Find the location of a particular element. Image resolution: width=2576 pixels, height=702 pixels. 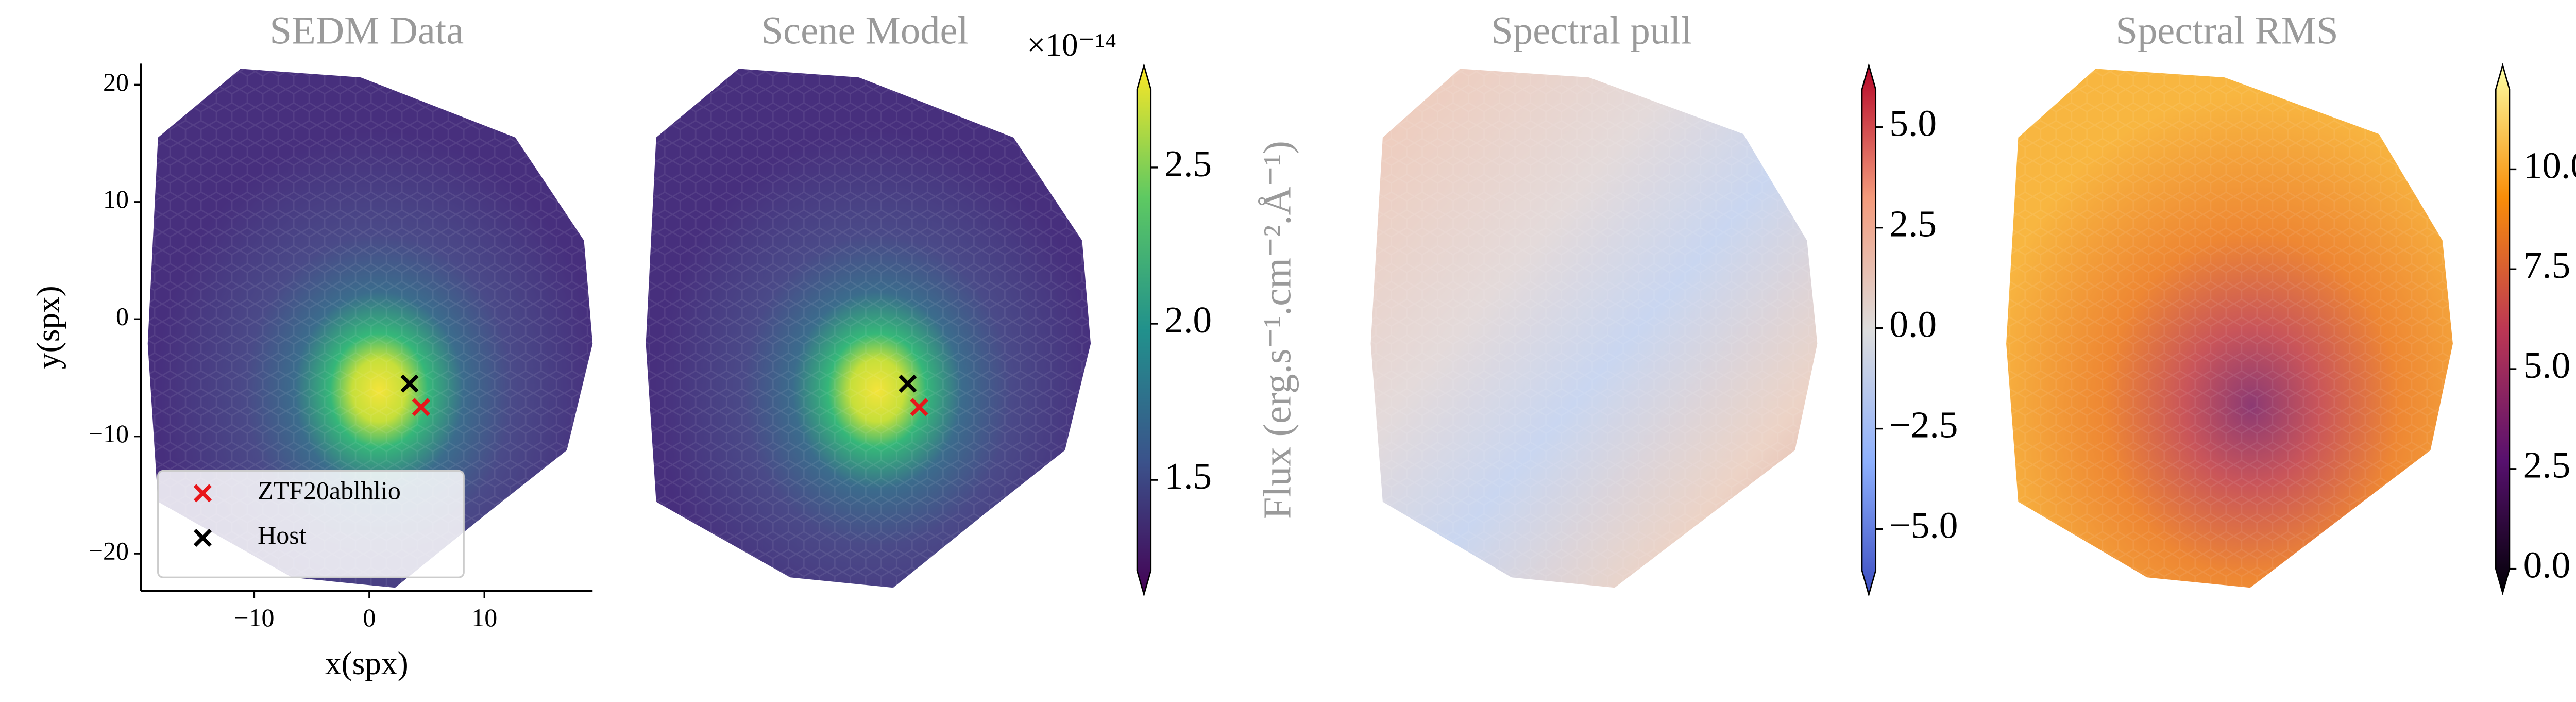

colorbar-tick-label: 10.0 is located at coordinates (2549, 165).